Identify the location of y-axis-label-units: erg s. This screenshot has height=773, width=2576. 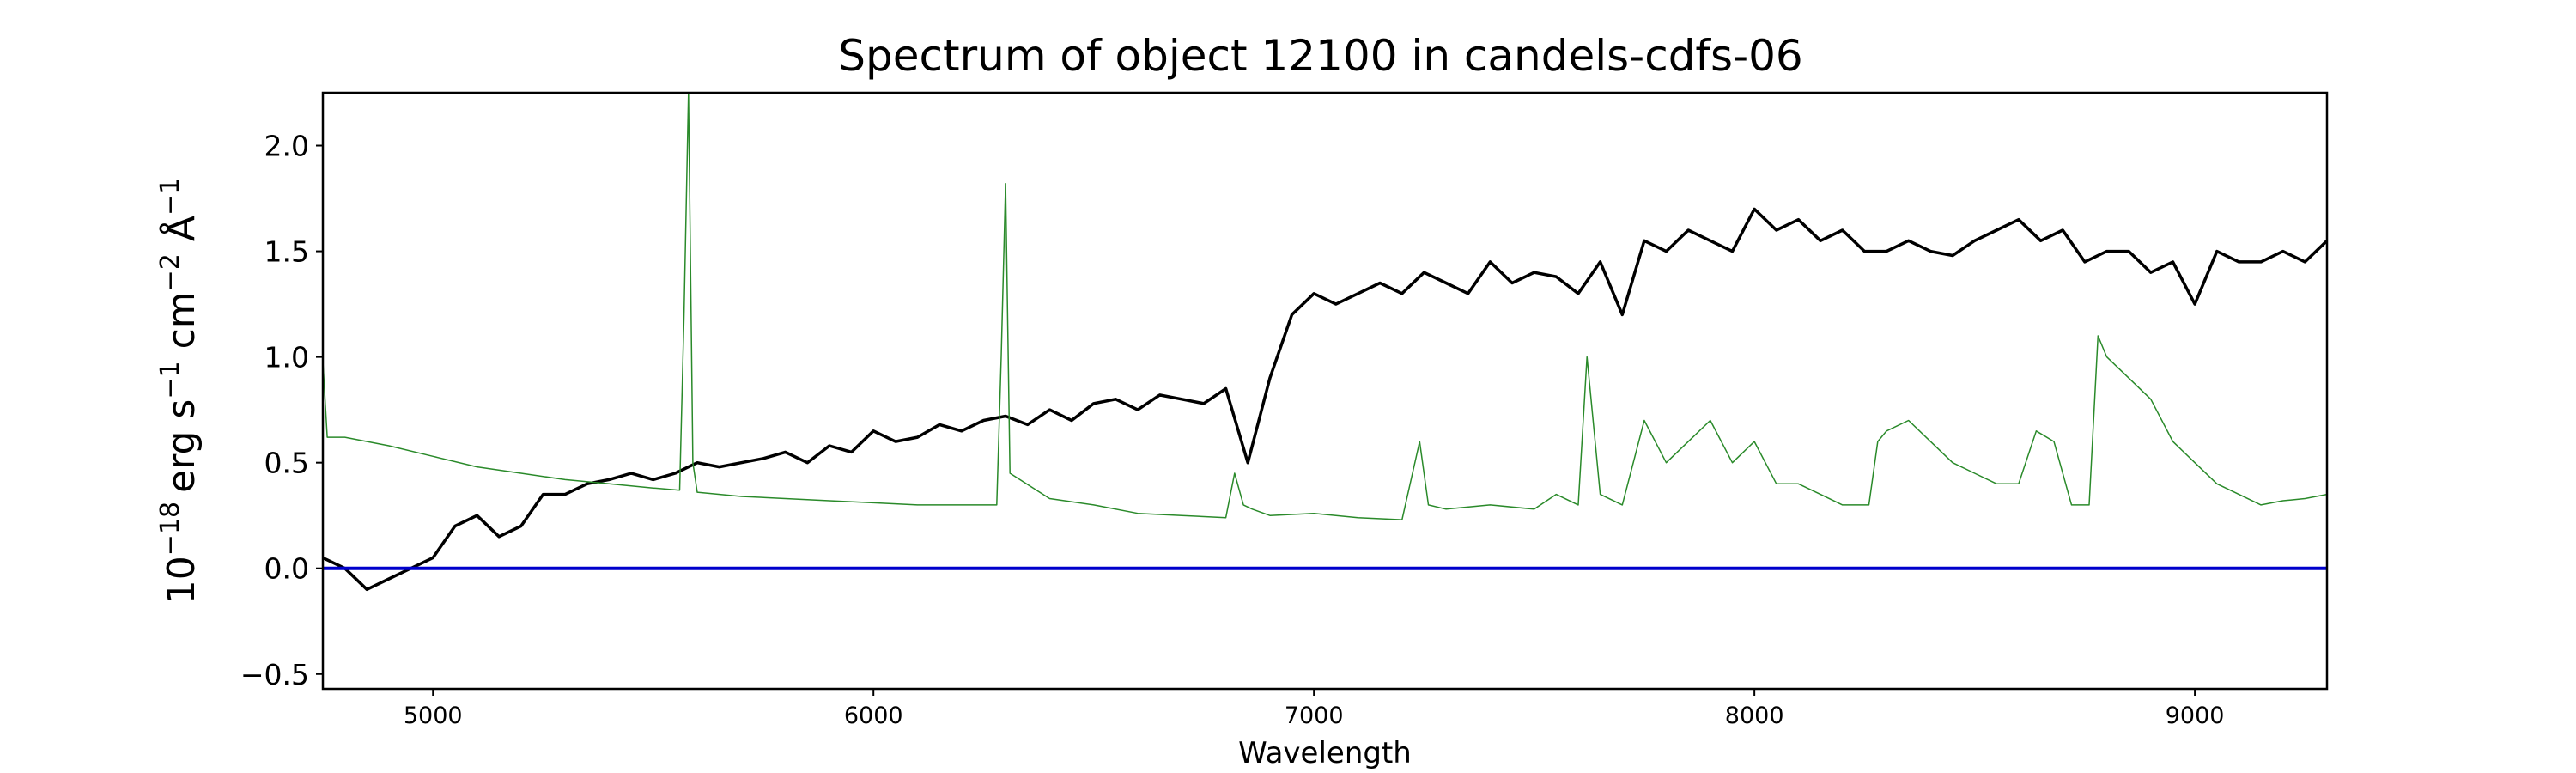
(182, 446).